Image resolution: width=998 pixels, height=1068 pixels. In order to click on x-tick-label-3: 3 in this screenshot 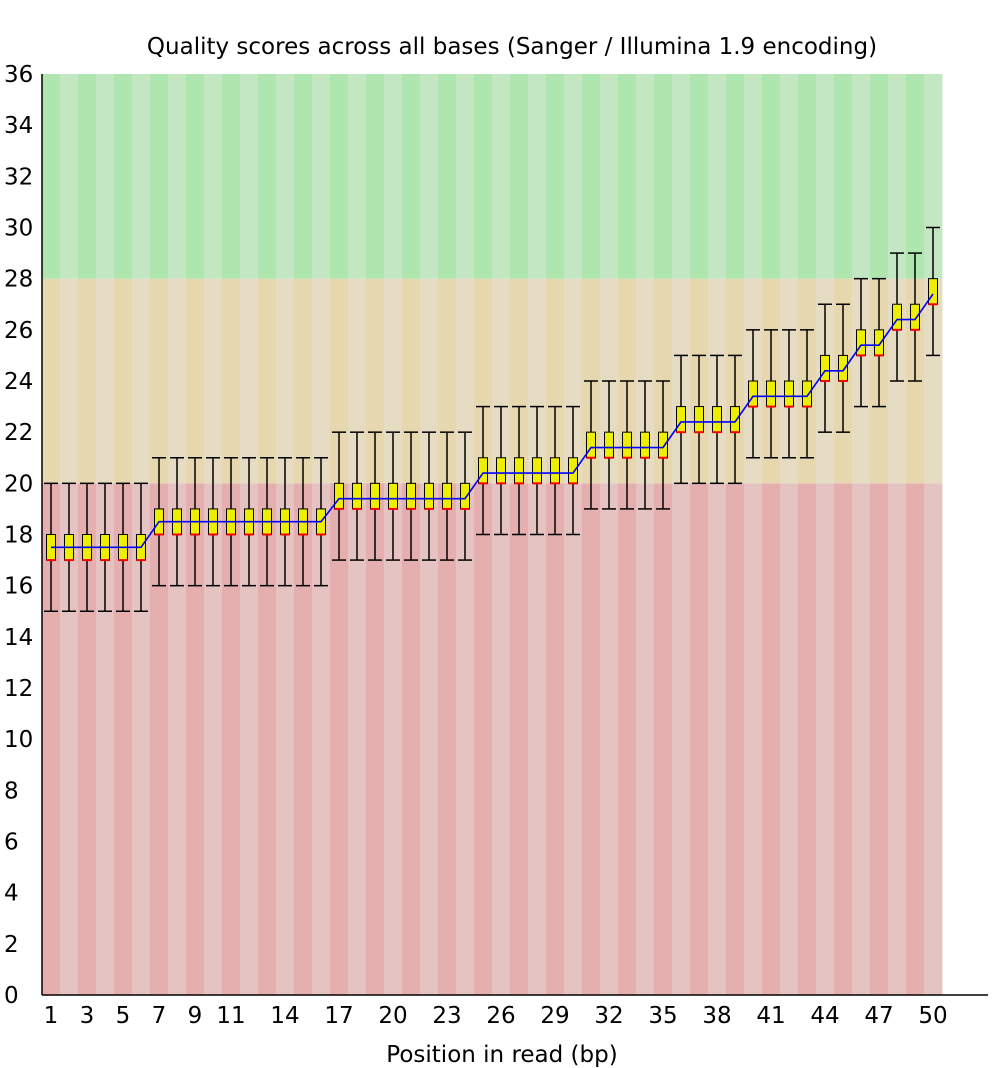, I will do `click(87, 1016)`.